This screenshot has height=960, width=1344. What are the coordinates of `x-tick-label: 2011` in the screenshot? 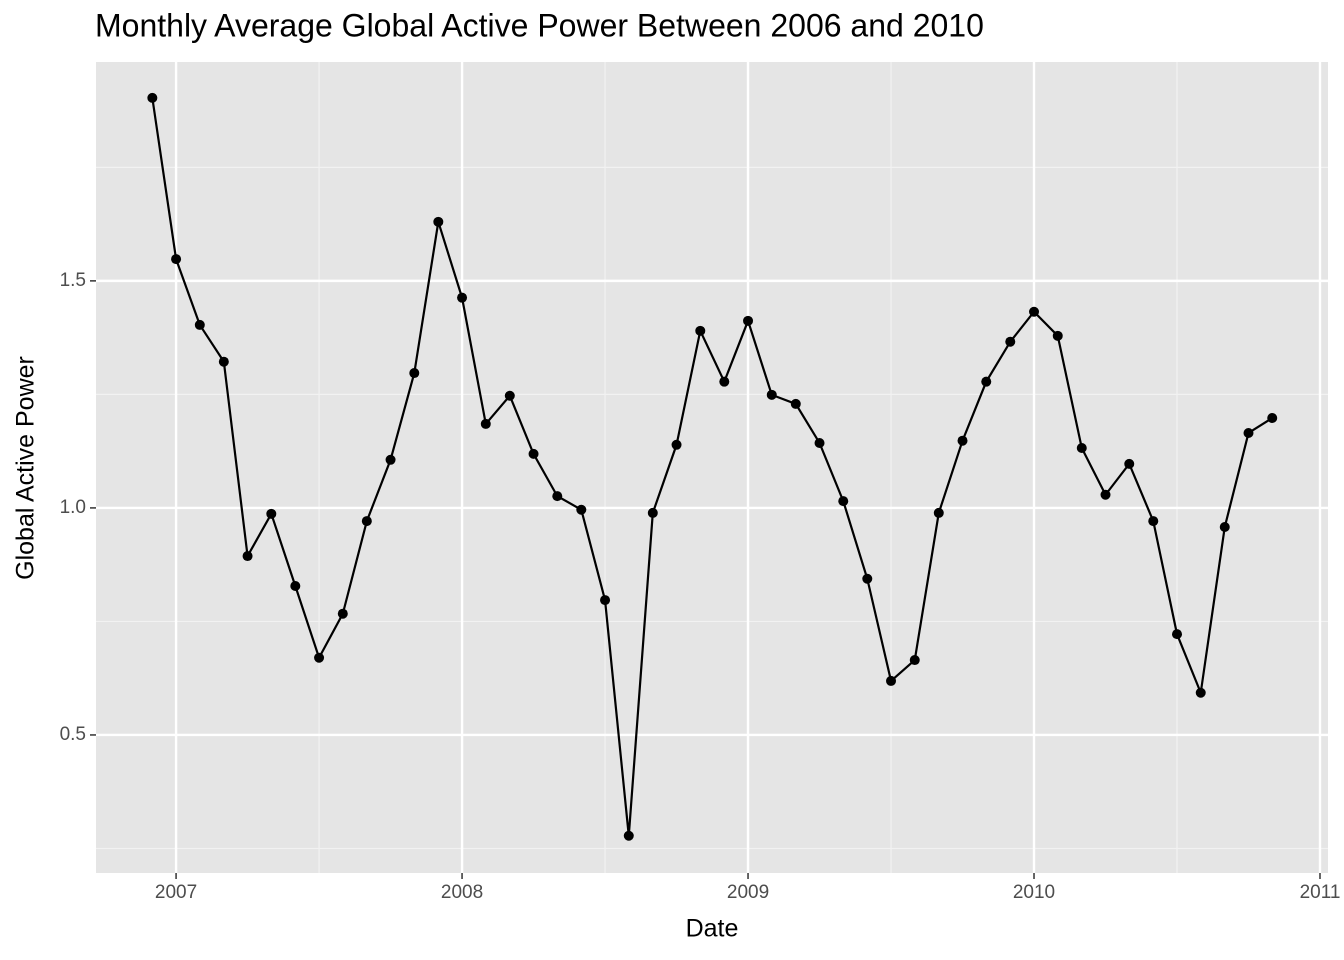 It's located at (1320, 892).